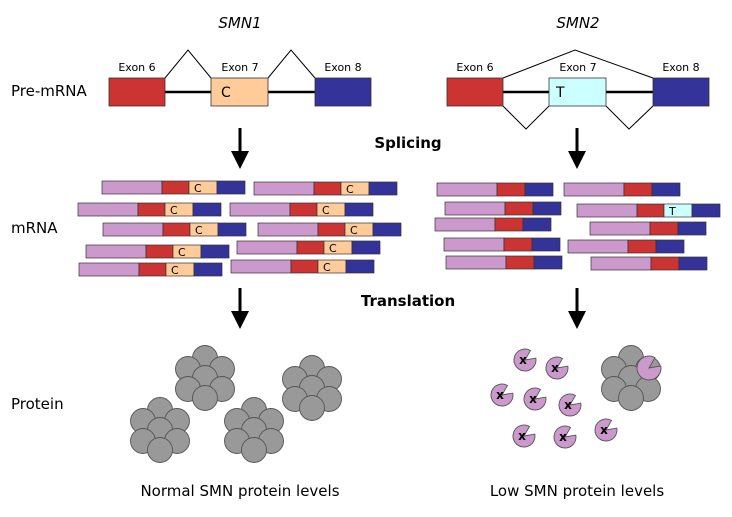 Image resolution: width=732 pixels, height=517 pixels. I want to click on smn1-mrna-transcripts: C CC CC CC CC C, so click(239, 228).